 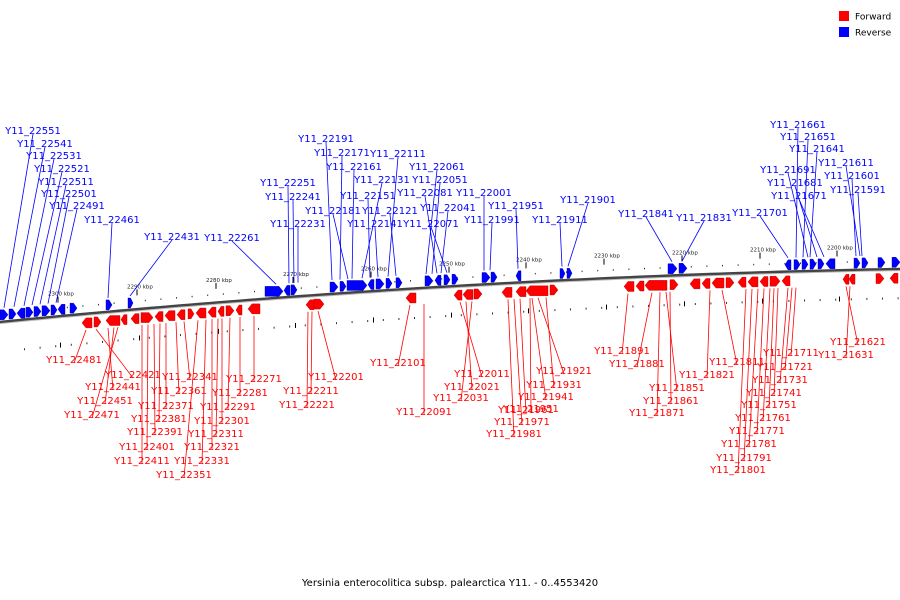 I want to click on reverse-gene-label: Y11_21911, so click(x=559, y=241).